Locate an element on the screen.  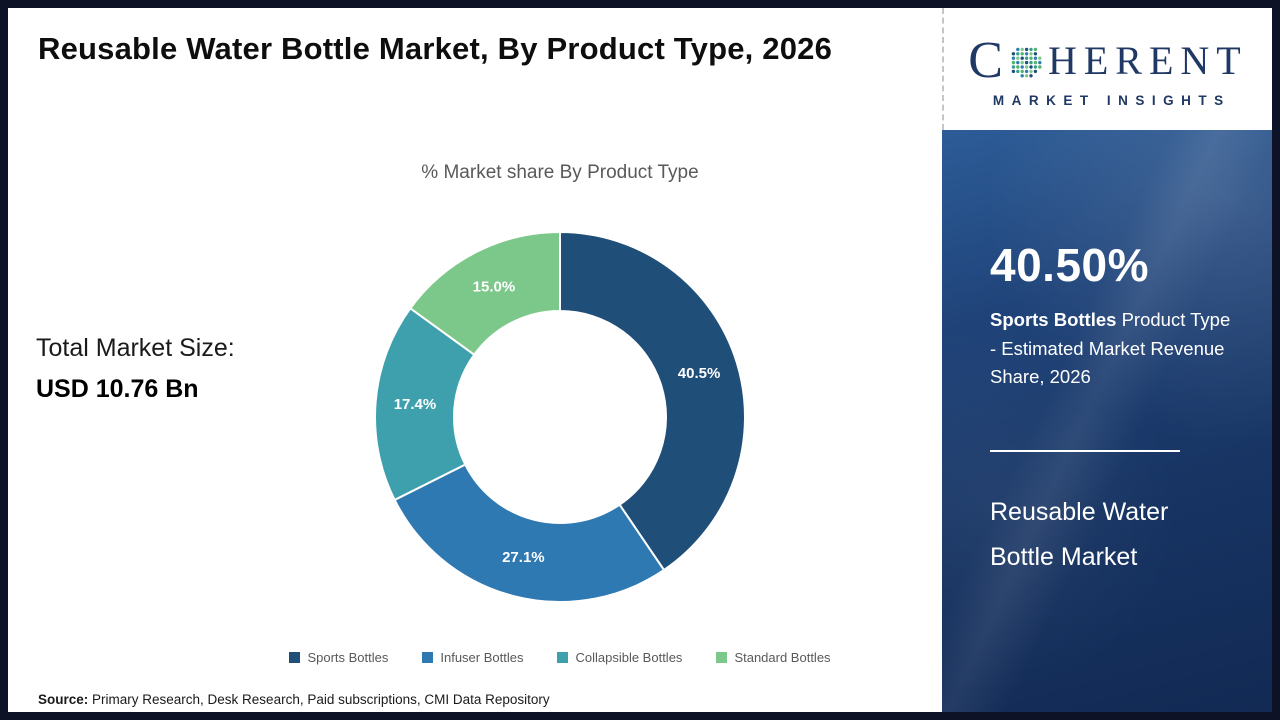
slice-label: 27.1% is located at coordinates (523, 557).